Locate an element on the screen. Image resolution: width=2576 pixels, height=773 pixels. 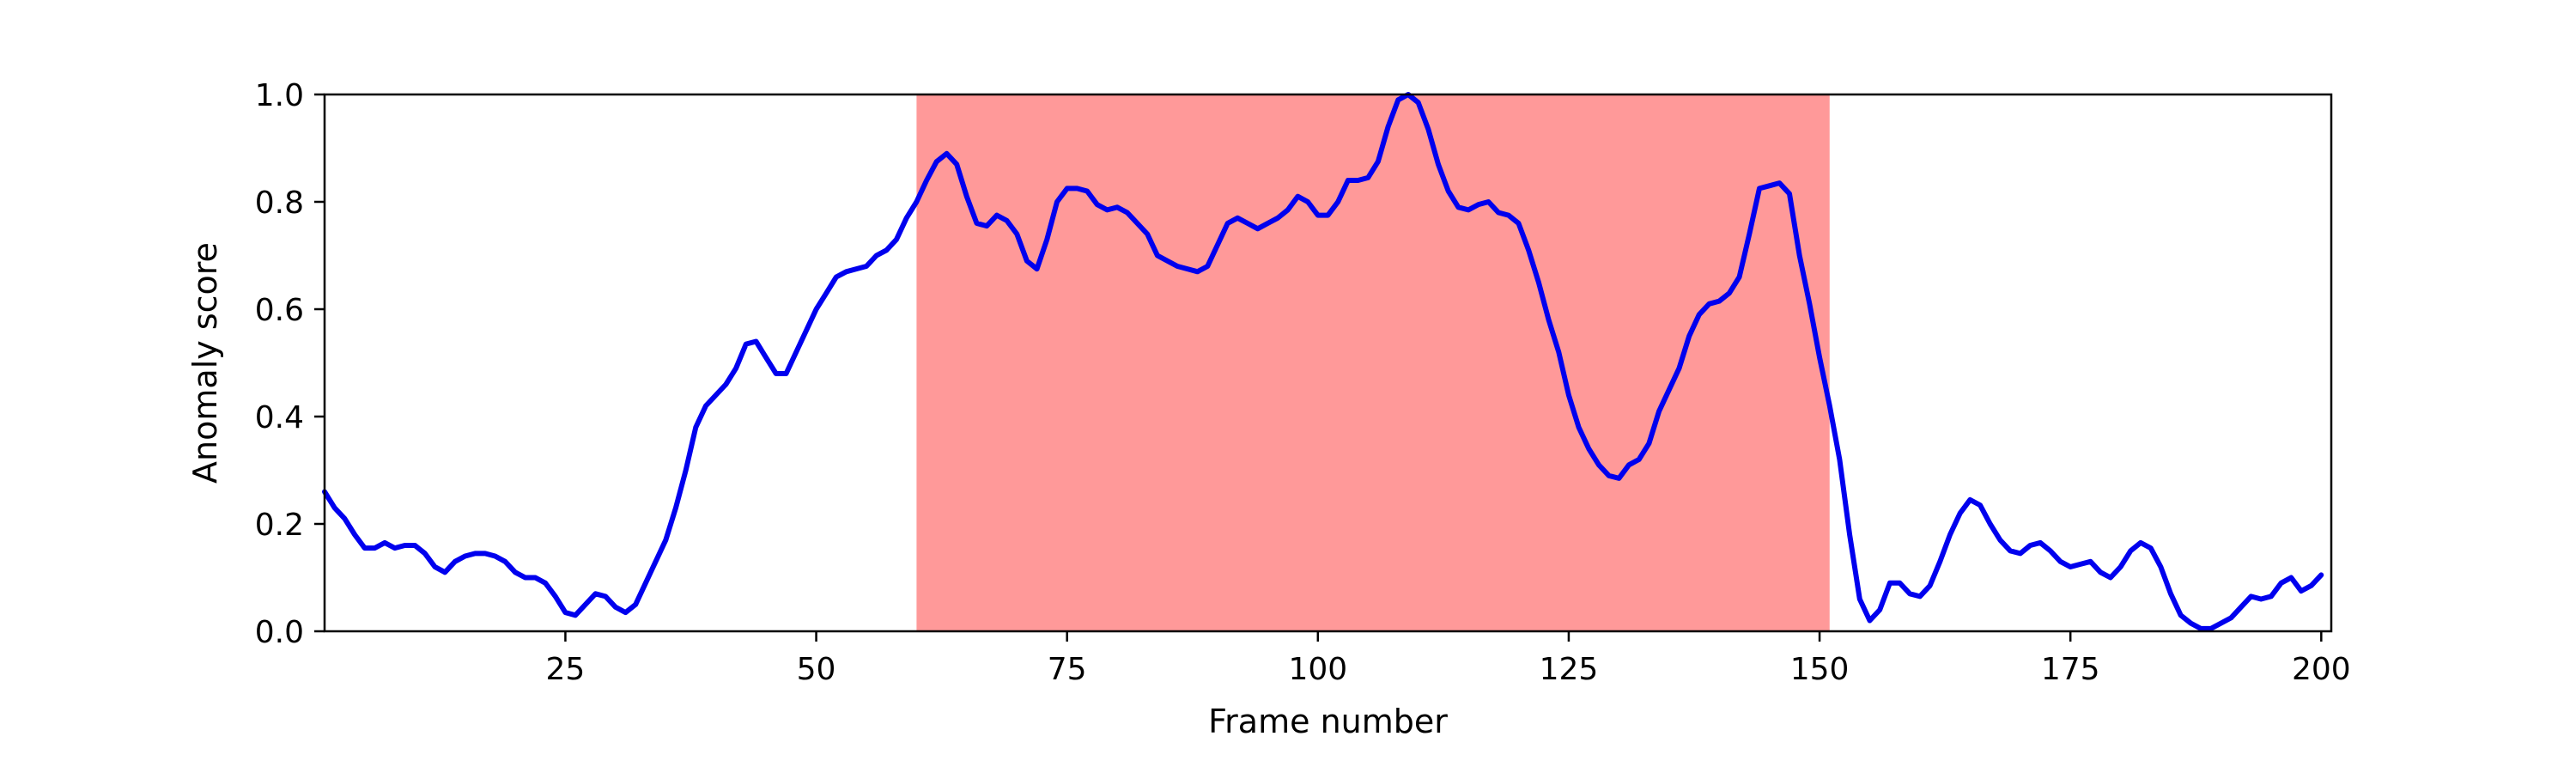
x-tick-label: 50 is located at coordinates (817, 669).